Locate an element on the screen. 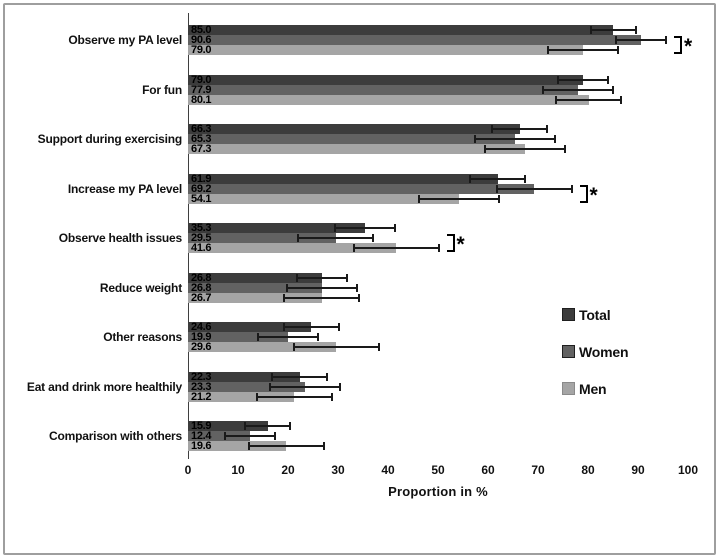  category-label: Observe my PA level is located at coordinates (125, 40).